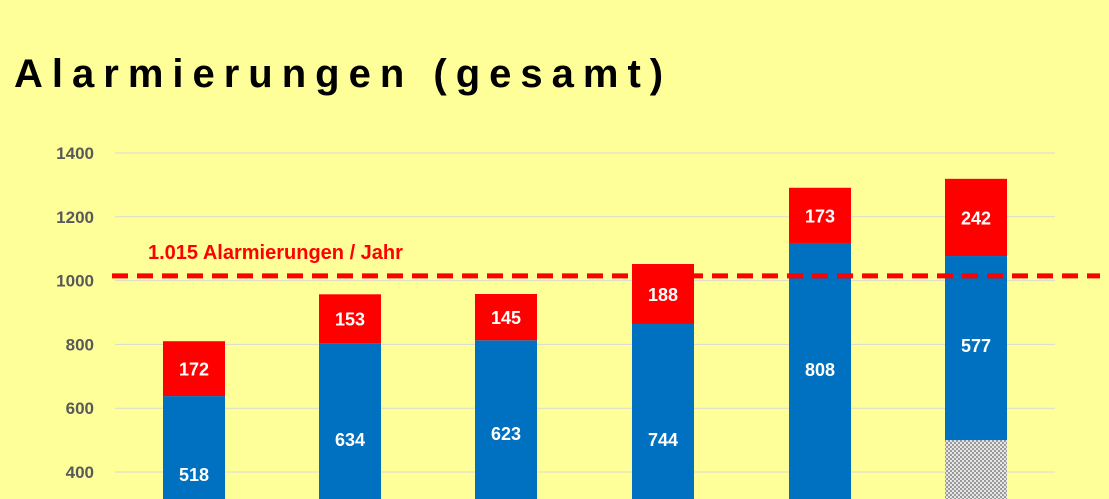 This screenshot has width=1109, height=499. I want to click on data-label-blue: 634, so click(350, 440).